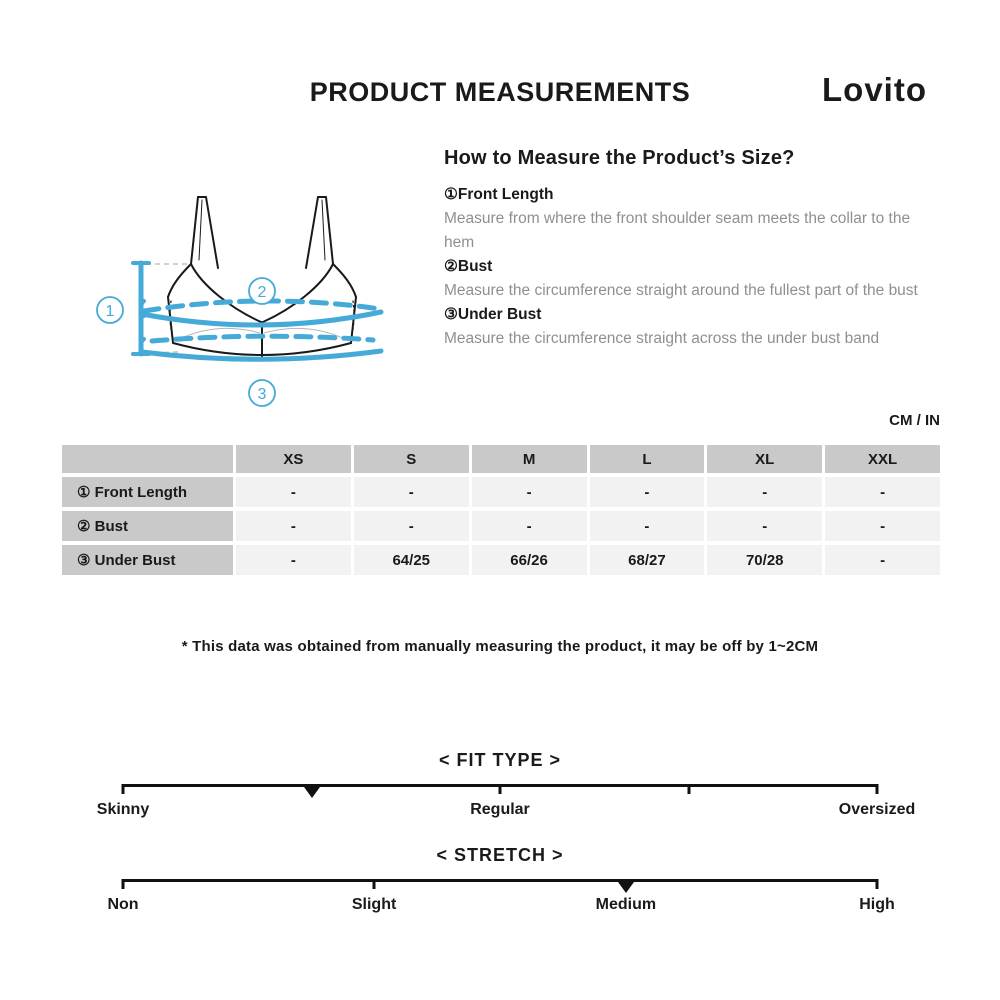  I want to click on table-cell: 66/26, so click(529, 560).